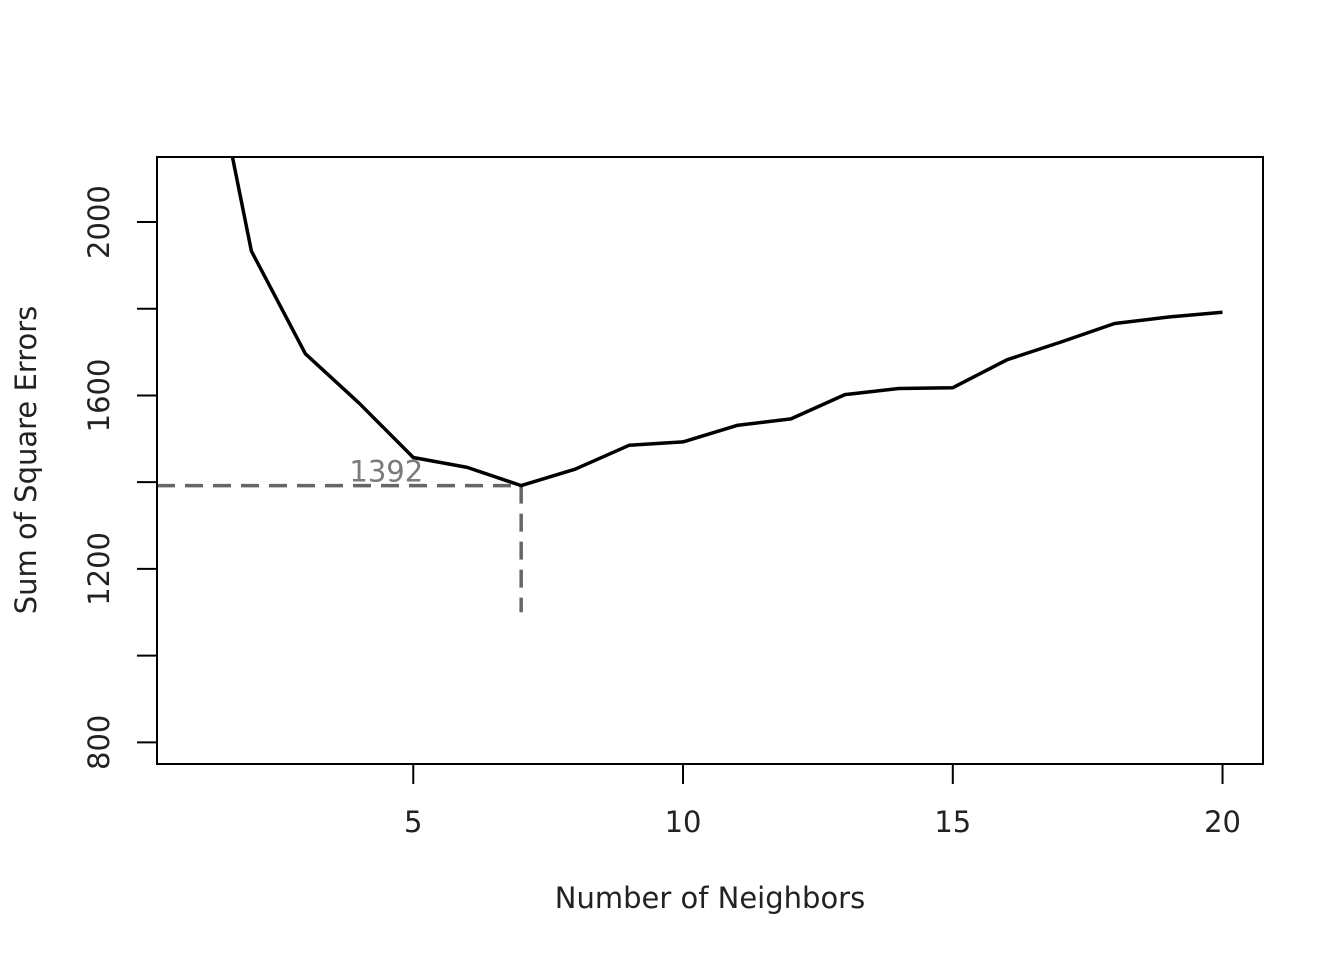 Image resolution: width=1344 pixels, height=965 pixels. Describe the element at coordinates (413, 822) in the screenshot. I see `x-tick-label: 5` at that location.